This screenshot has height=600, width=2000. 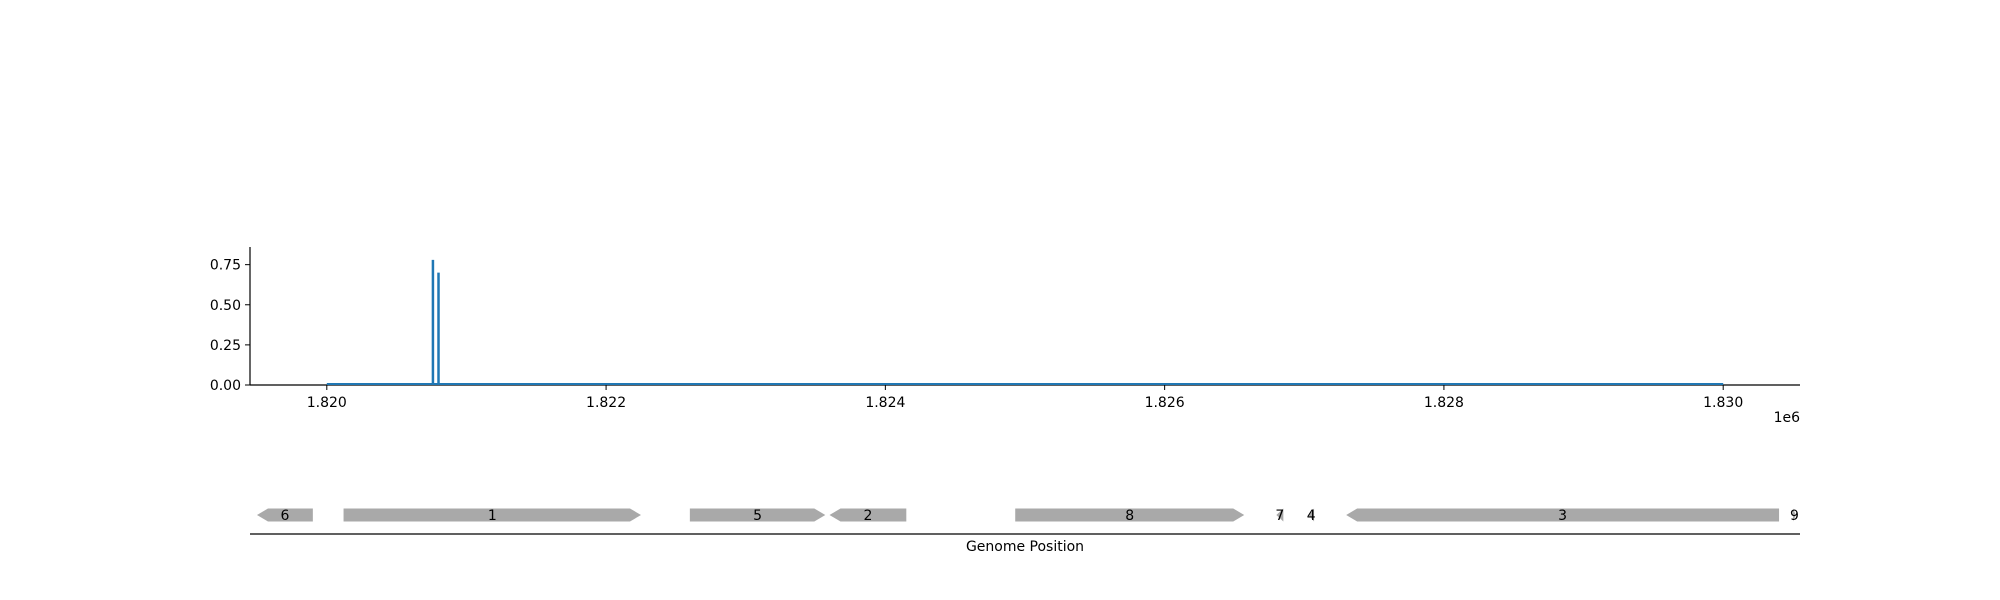 I want to click on gene-label: 5, so click(x=757, y=516).